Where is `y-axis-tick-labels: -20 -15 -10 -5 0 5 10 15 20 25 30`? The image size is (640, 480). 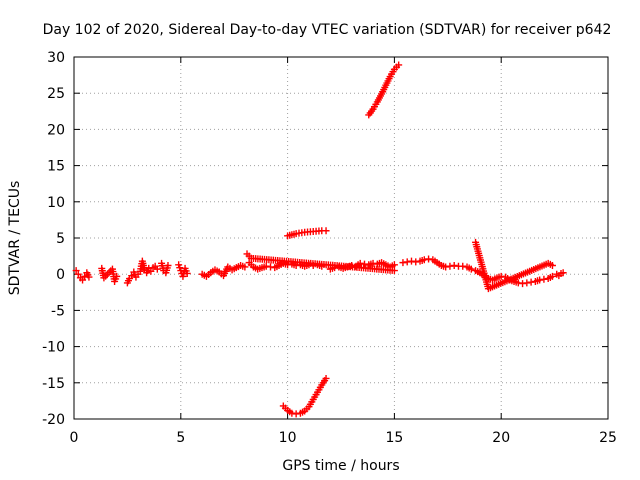 y-axis-tick-labels: -20 -15 -10 -5 0 5 10 15 20 25 30 is located at coordinates (53, 239).